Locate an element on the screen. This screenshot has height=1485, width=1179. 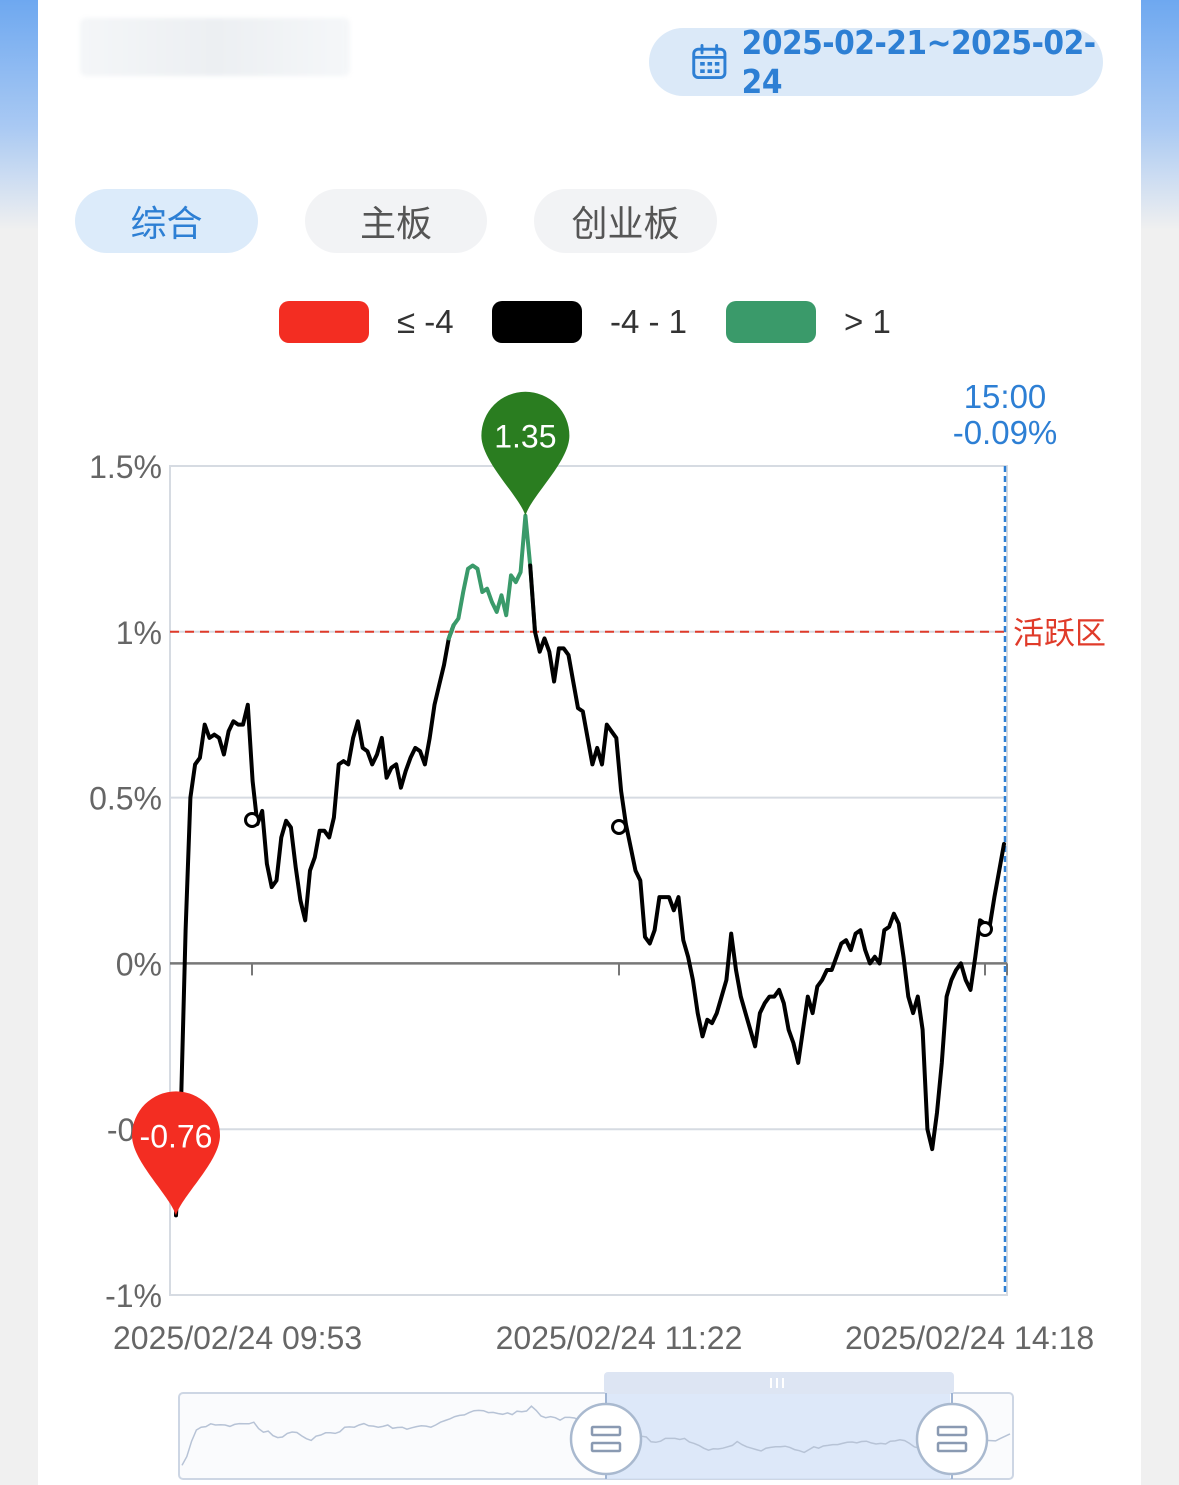
max-marker-pin is located at coordinates (525, 453).